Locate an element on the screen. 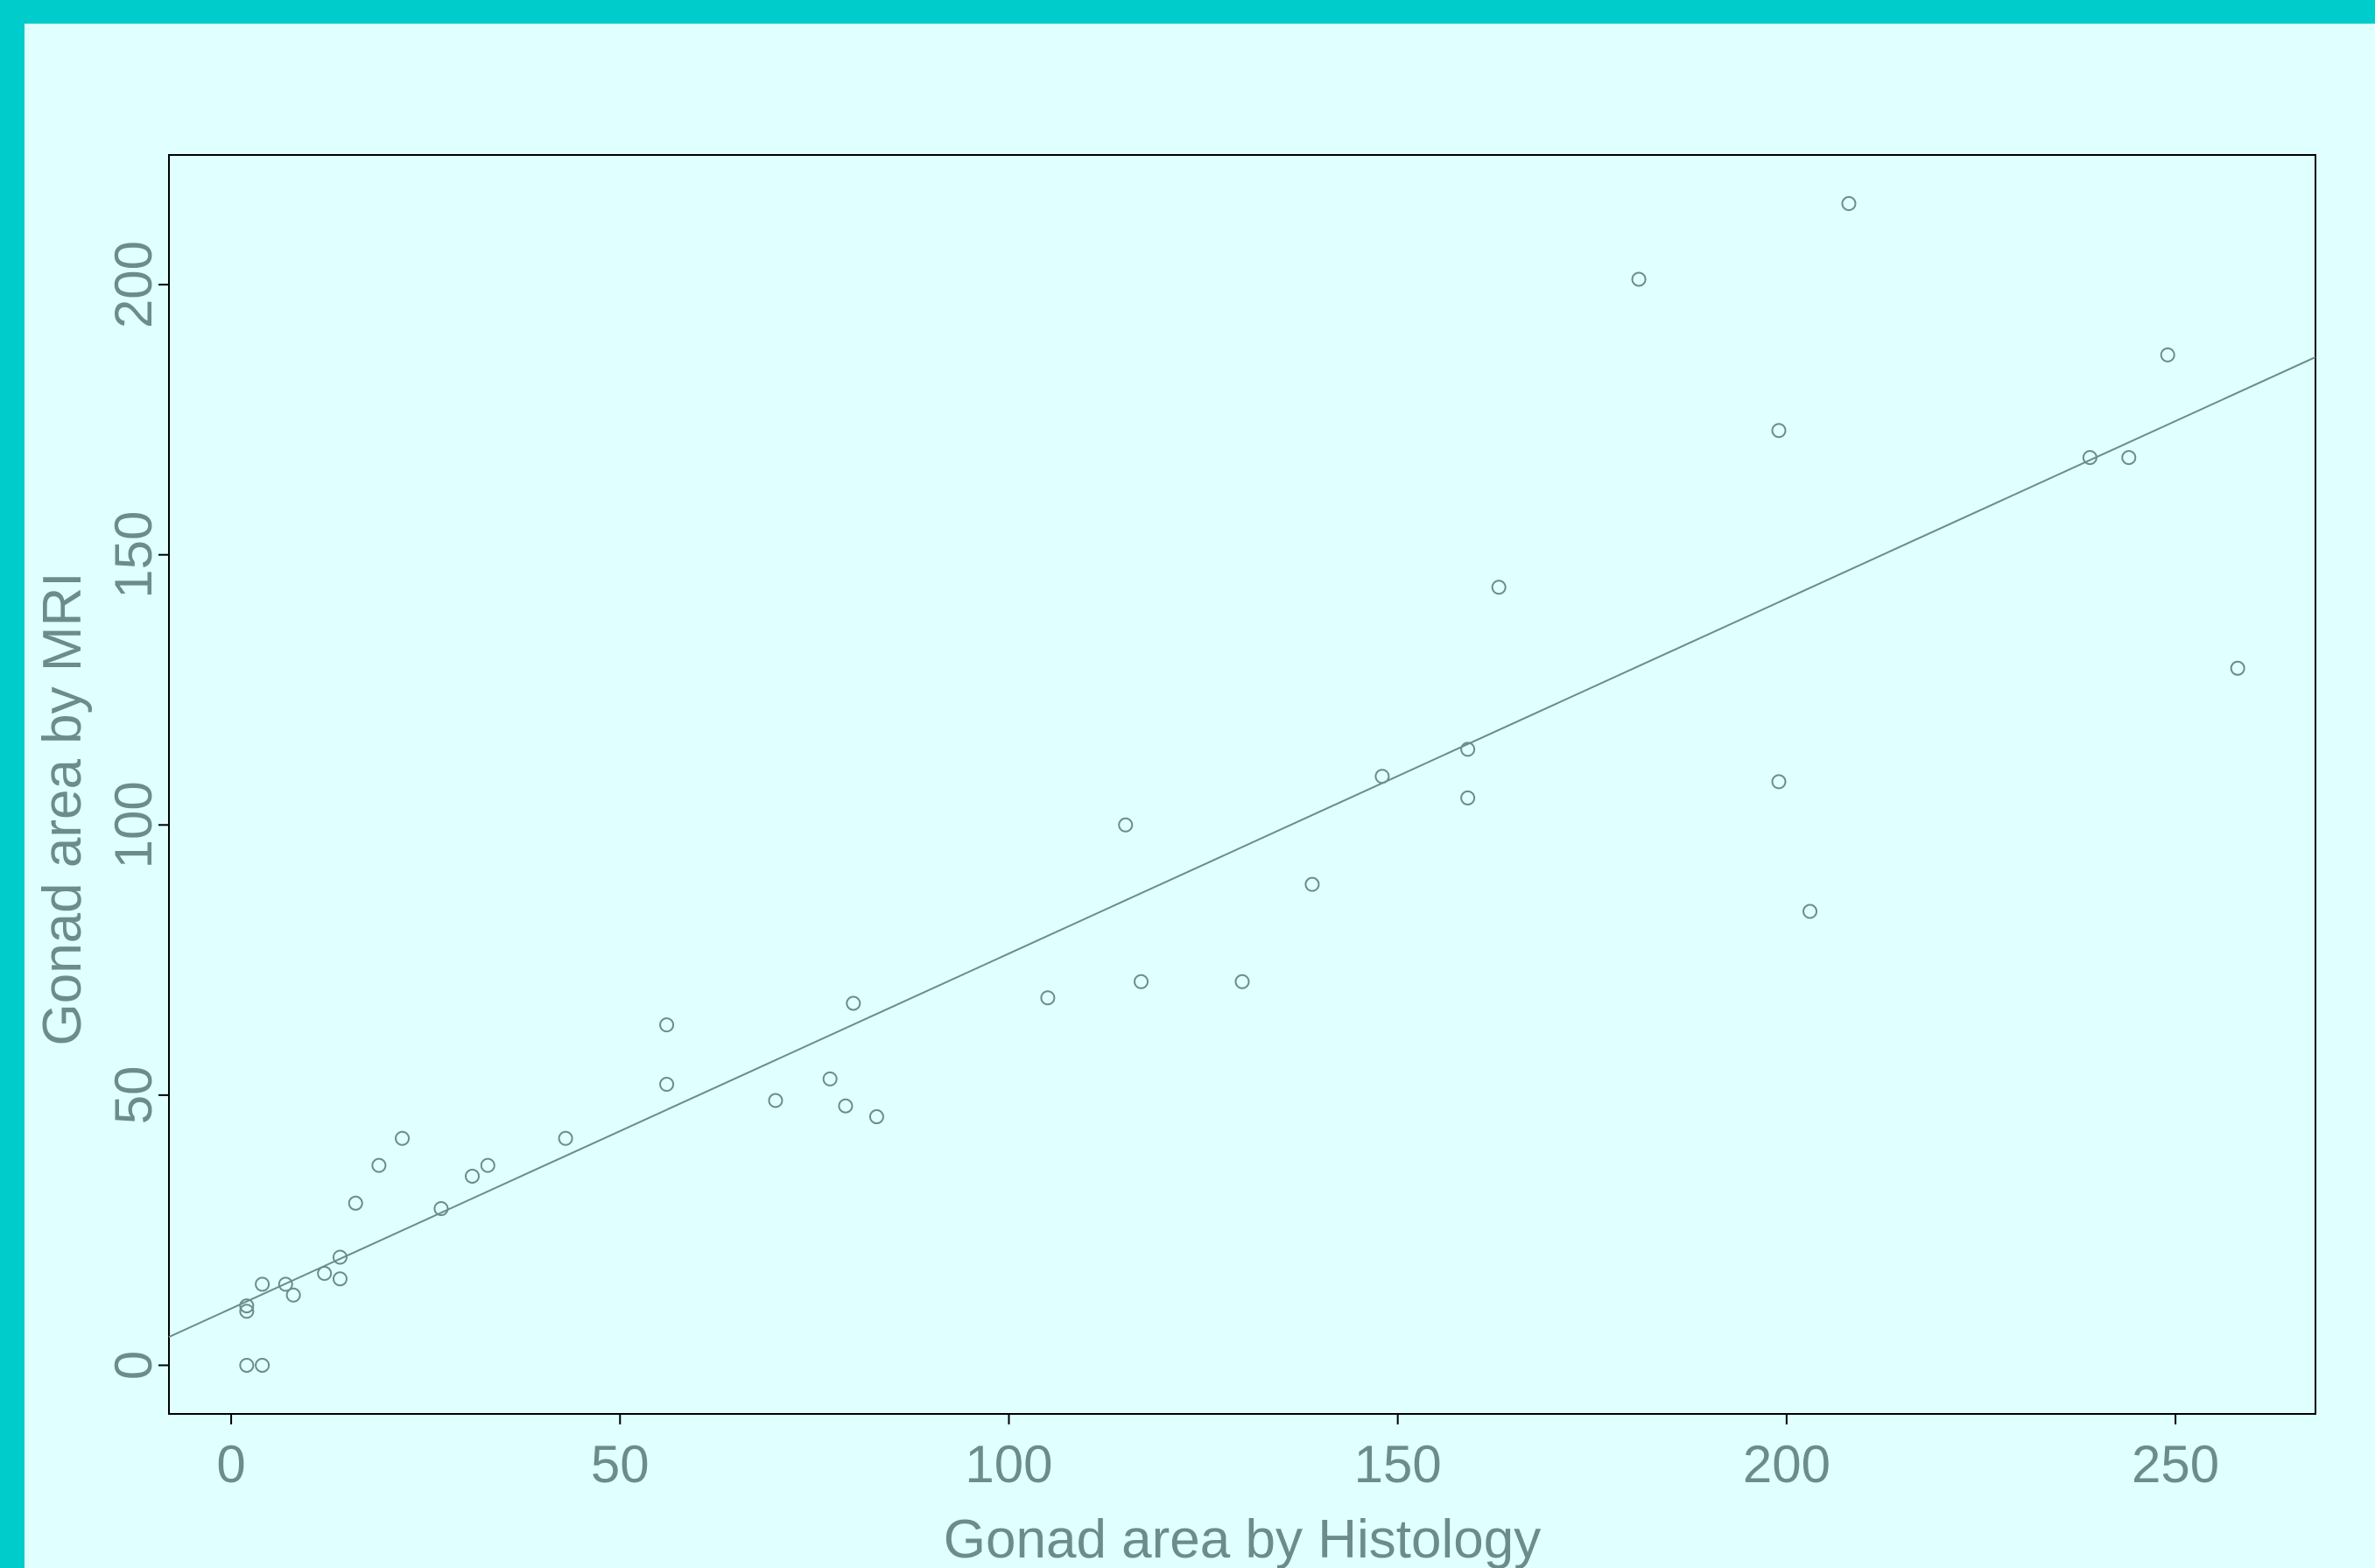 This screenshot has width=2375, height=1568. x-tick-label: 200 is located at coordinates (1786, 1464).